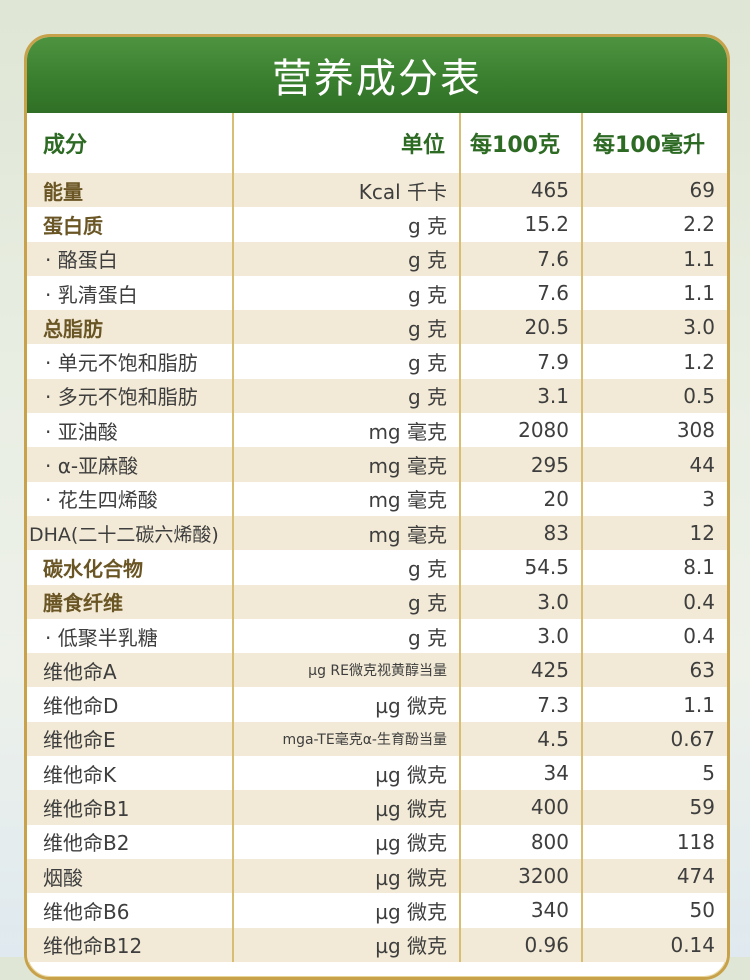  Describe the element at coordinates (377, 293) in the screenshot. I see `table-row: · 乳清蛋白 g 克 7.6 1.1` at that location.